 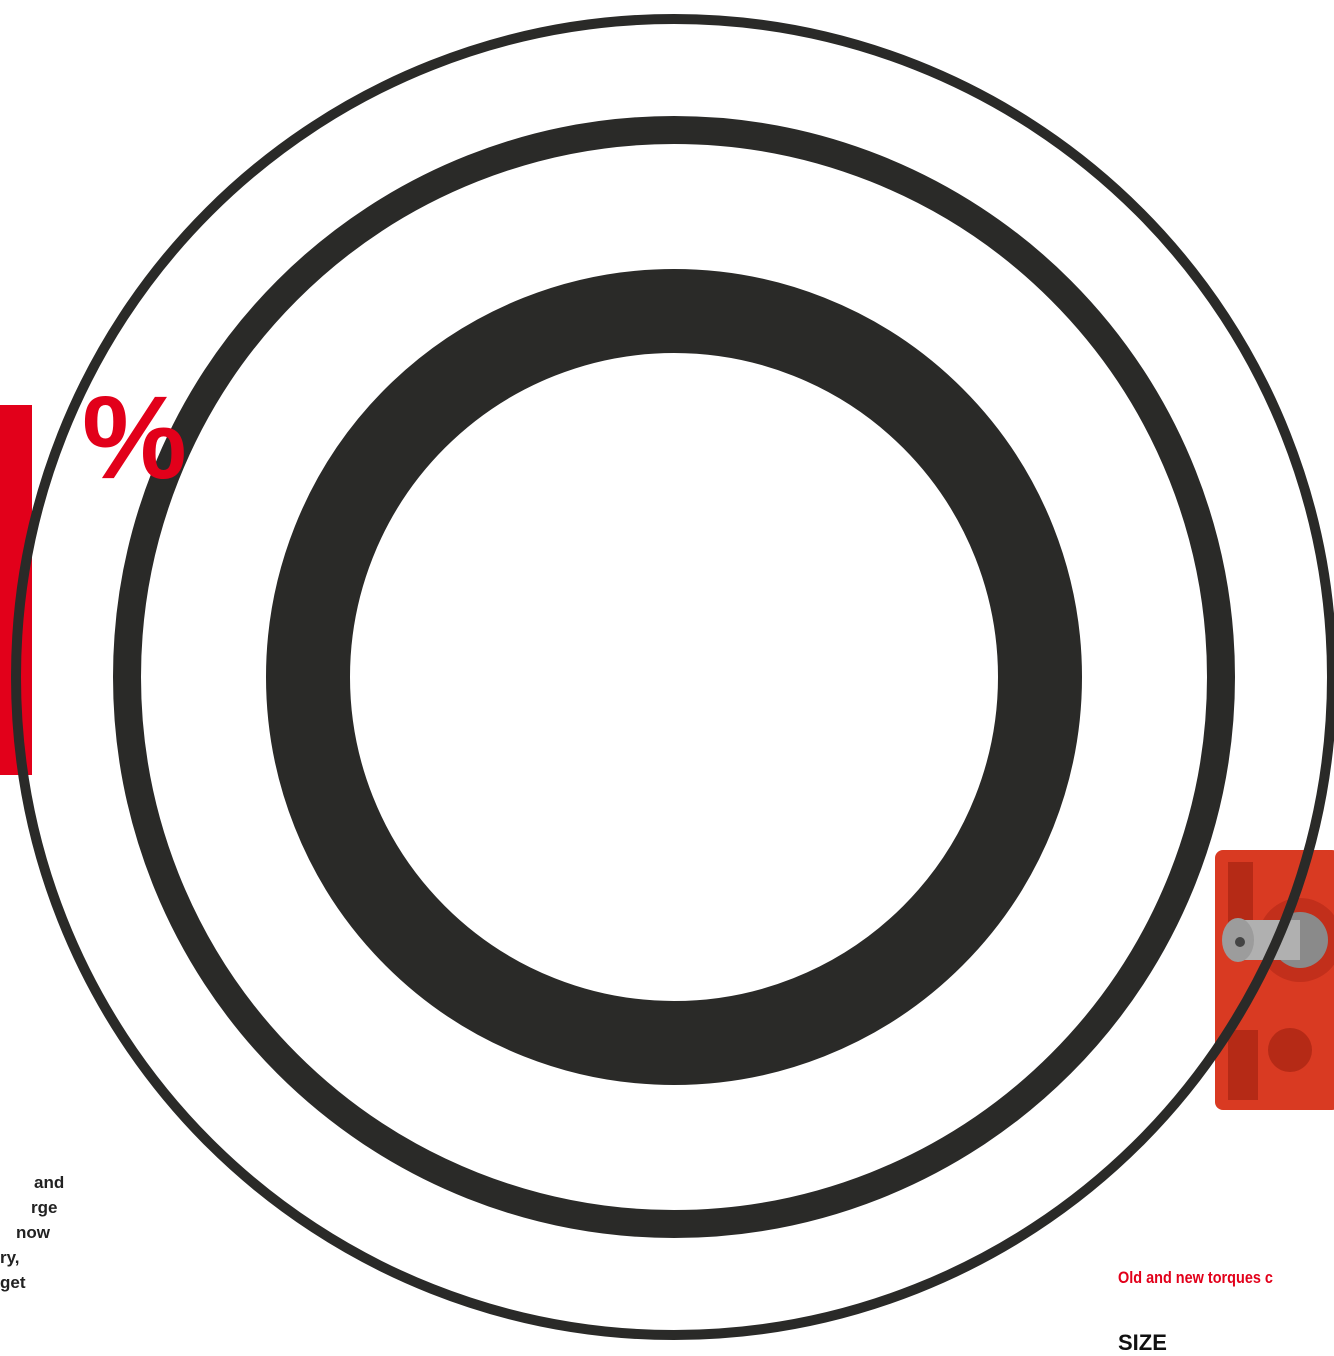 What do you see at coordinates (10, 1257) in the screenshot?
I see `body-text: ry,` at bounding box center [10, 1257].